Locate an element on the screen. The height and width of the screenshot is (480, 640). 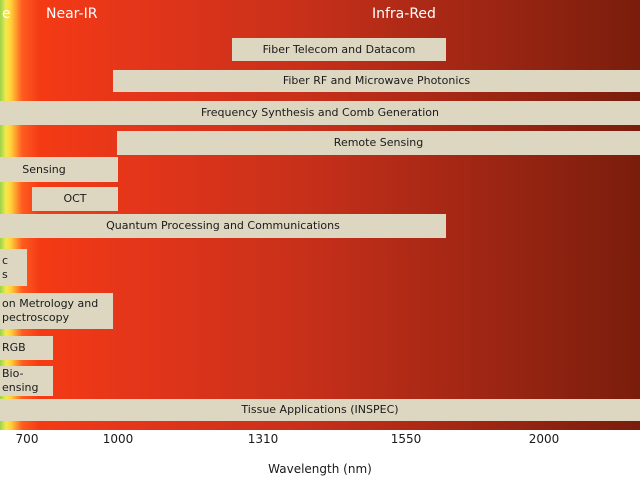
bar-label: Fiber RF and Microwave Photonics is located at coordinates (376, 80).